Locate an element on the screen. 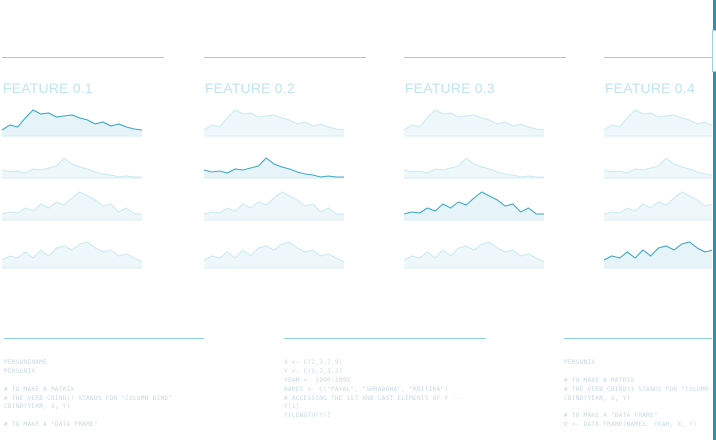  feature-title: FEATURE 0.4 is located at coordinates (650, 88).